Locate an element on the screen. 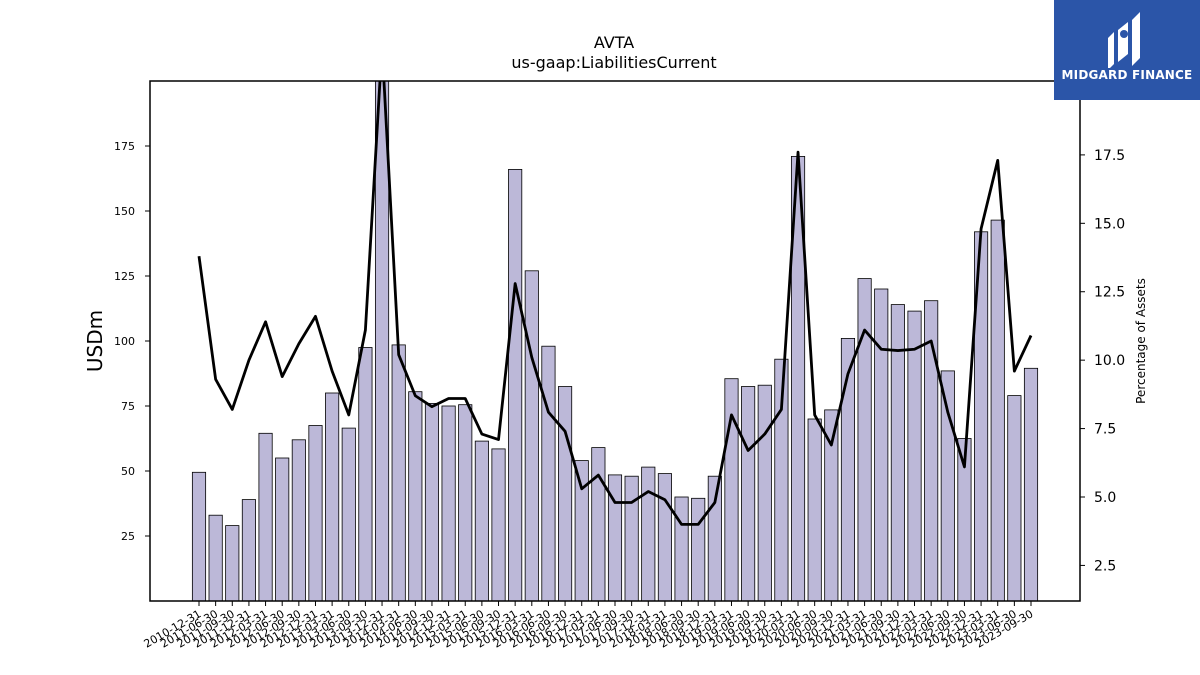 The image size is (1200, 675). y2-tick-label: 17.5 is located at coordinates (1109, 156).